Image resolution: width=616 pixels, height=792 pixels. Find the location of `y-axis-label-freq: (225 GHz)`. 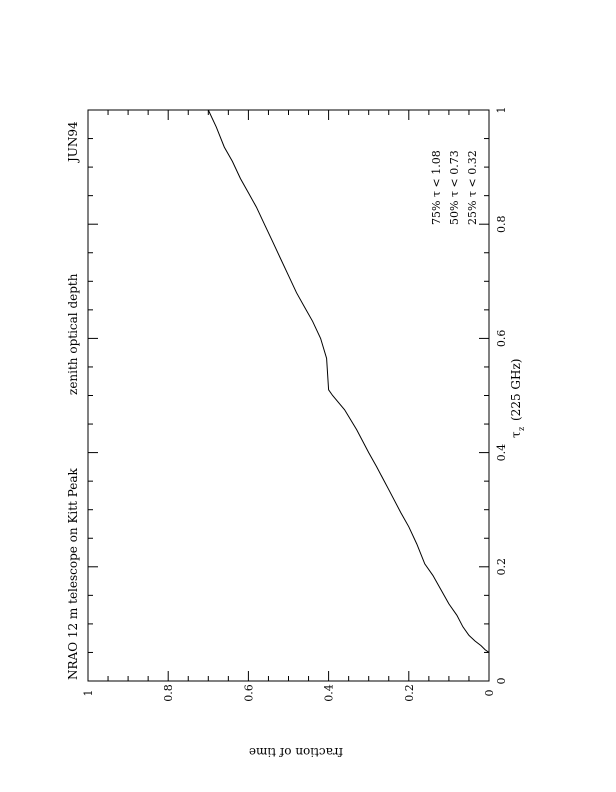

y-axis-label-freq: (225 GHz) is located at coordinates (516, 390).